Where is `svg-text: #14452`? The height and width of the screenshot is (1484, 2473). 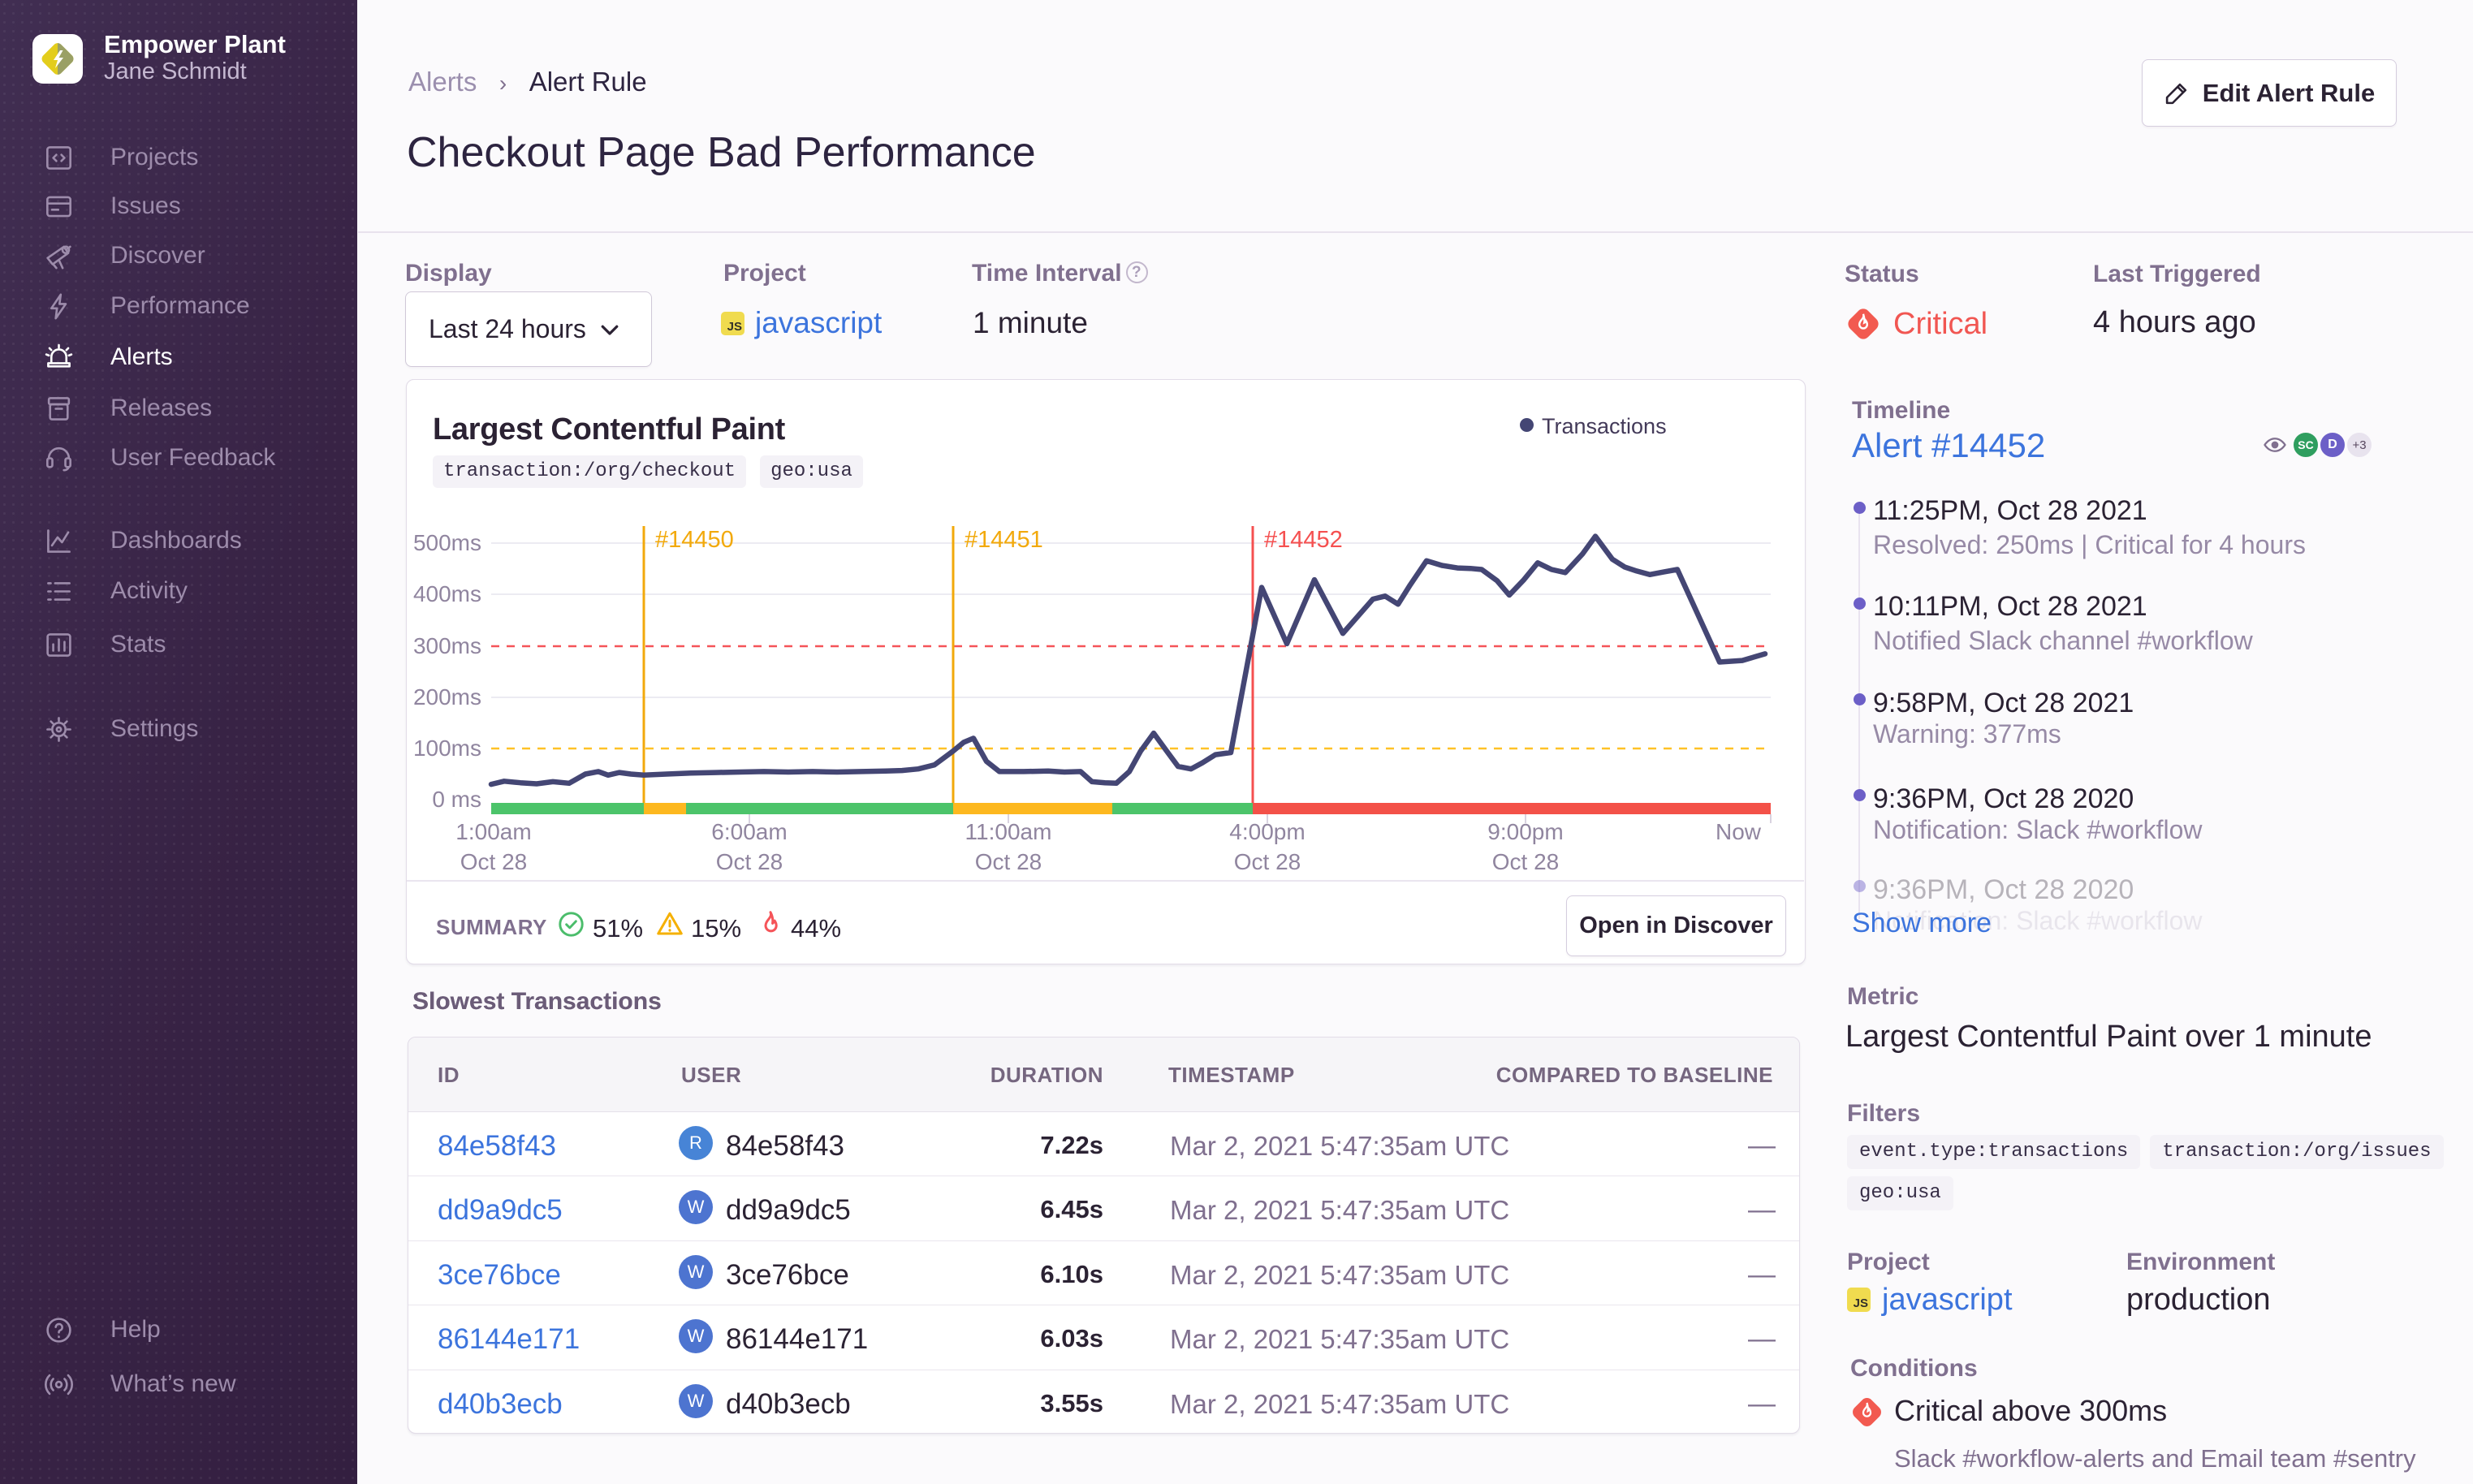
svg-text: #14452 is located at coordinates (1304, 540).